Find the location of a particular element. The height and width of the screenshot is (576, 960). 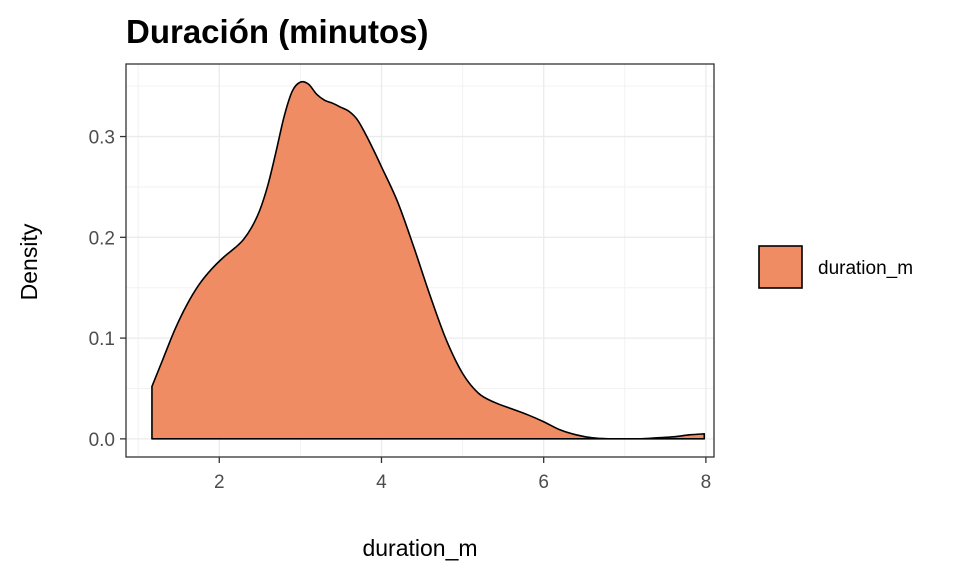

legend-key-duration_m is located at coordinates (780, 267).